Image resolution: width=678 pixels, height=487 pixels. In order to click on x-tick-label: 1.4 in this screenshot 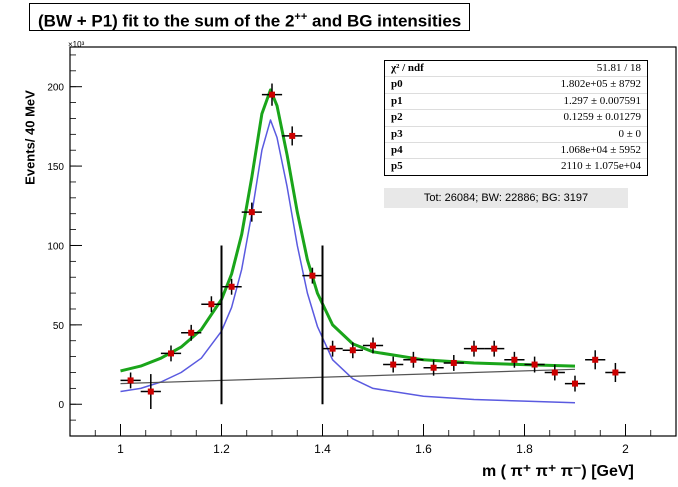, I will do `click(322, 449)`.